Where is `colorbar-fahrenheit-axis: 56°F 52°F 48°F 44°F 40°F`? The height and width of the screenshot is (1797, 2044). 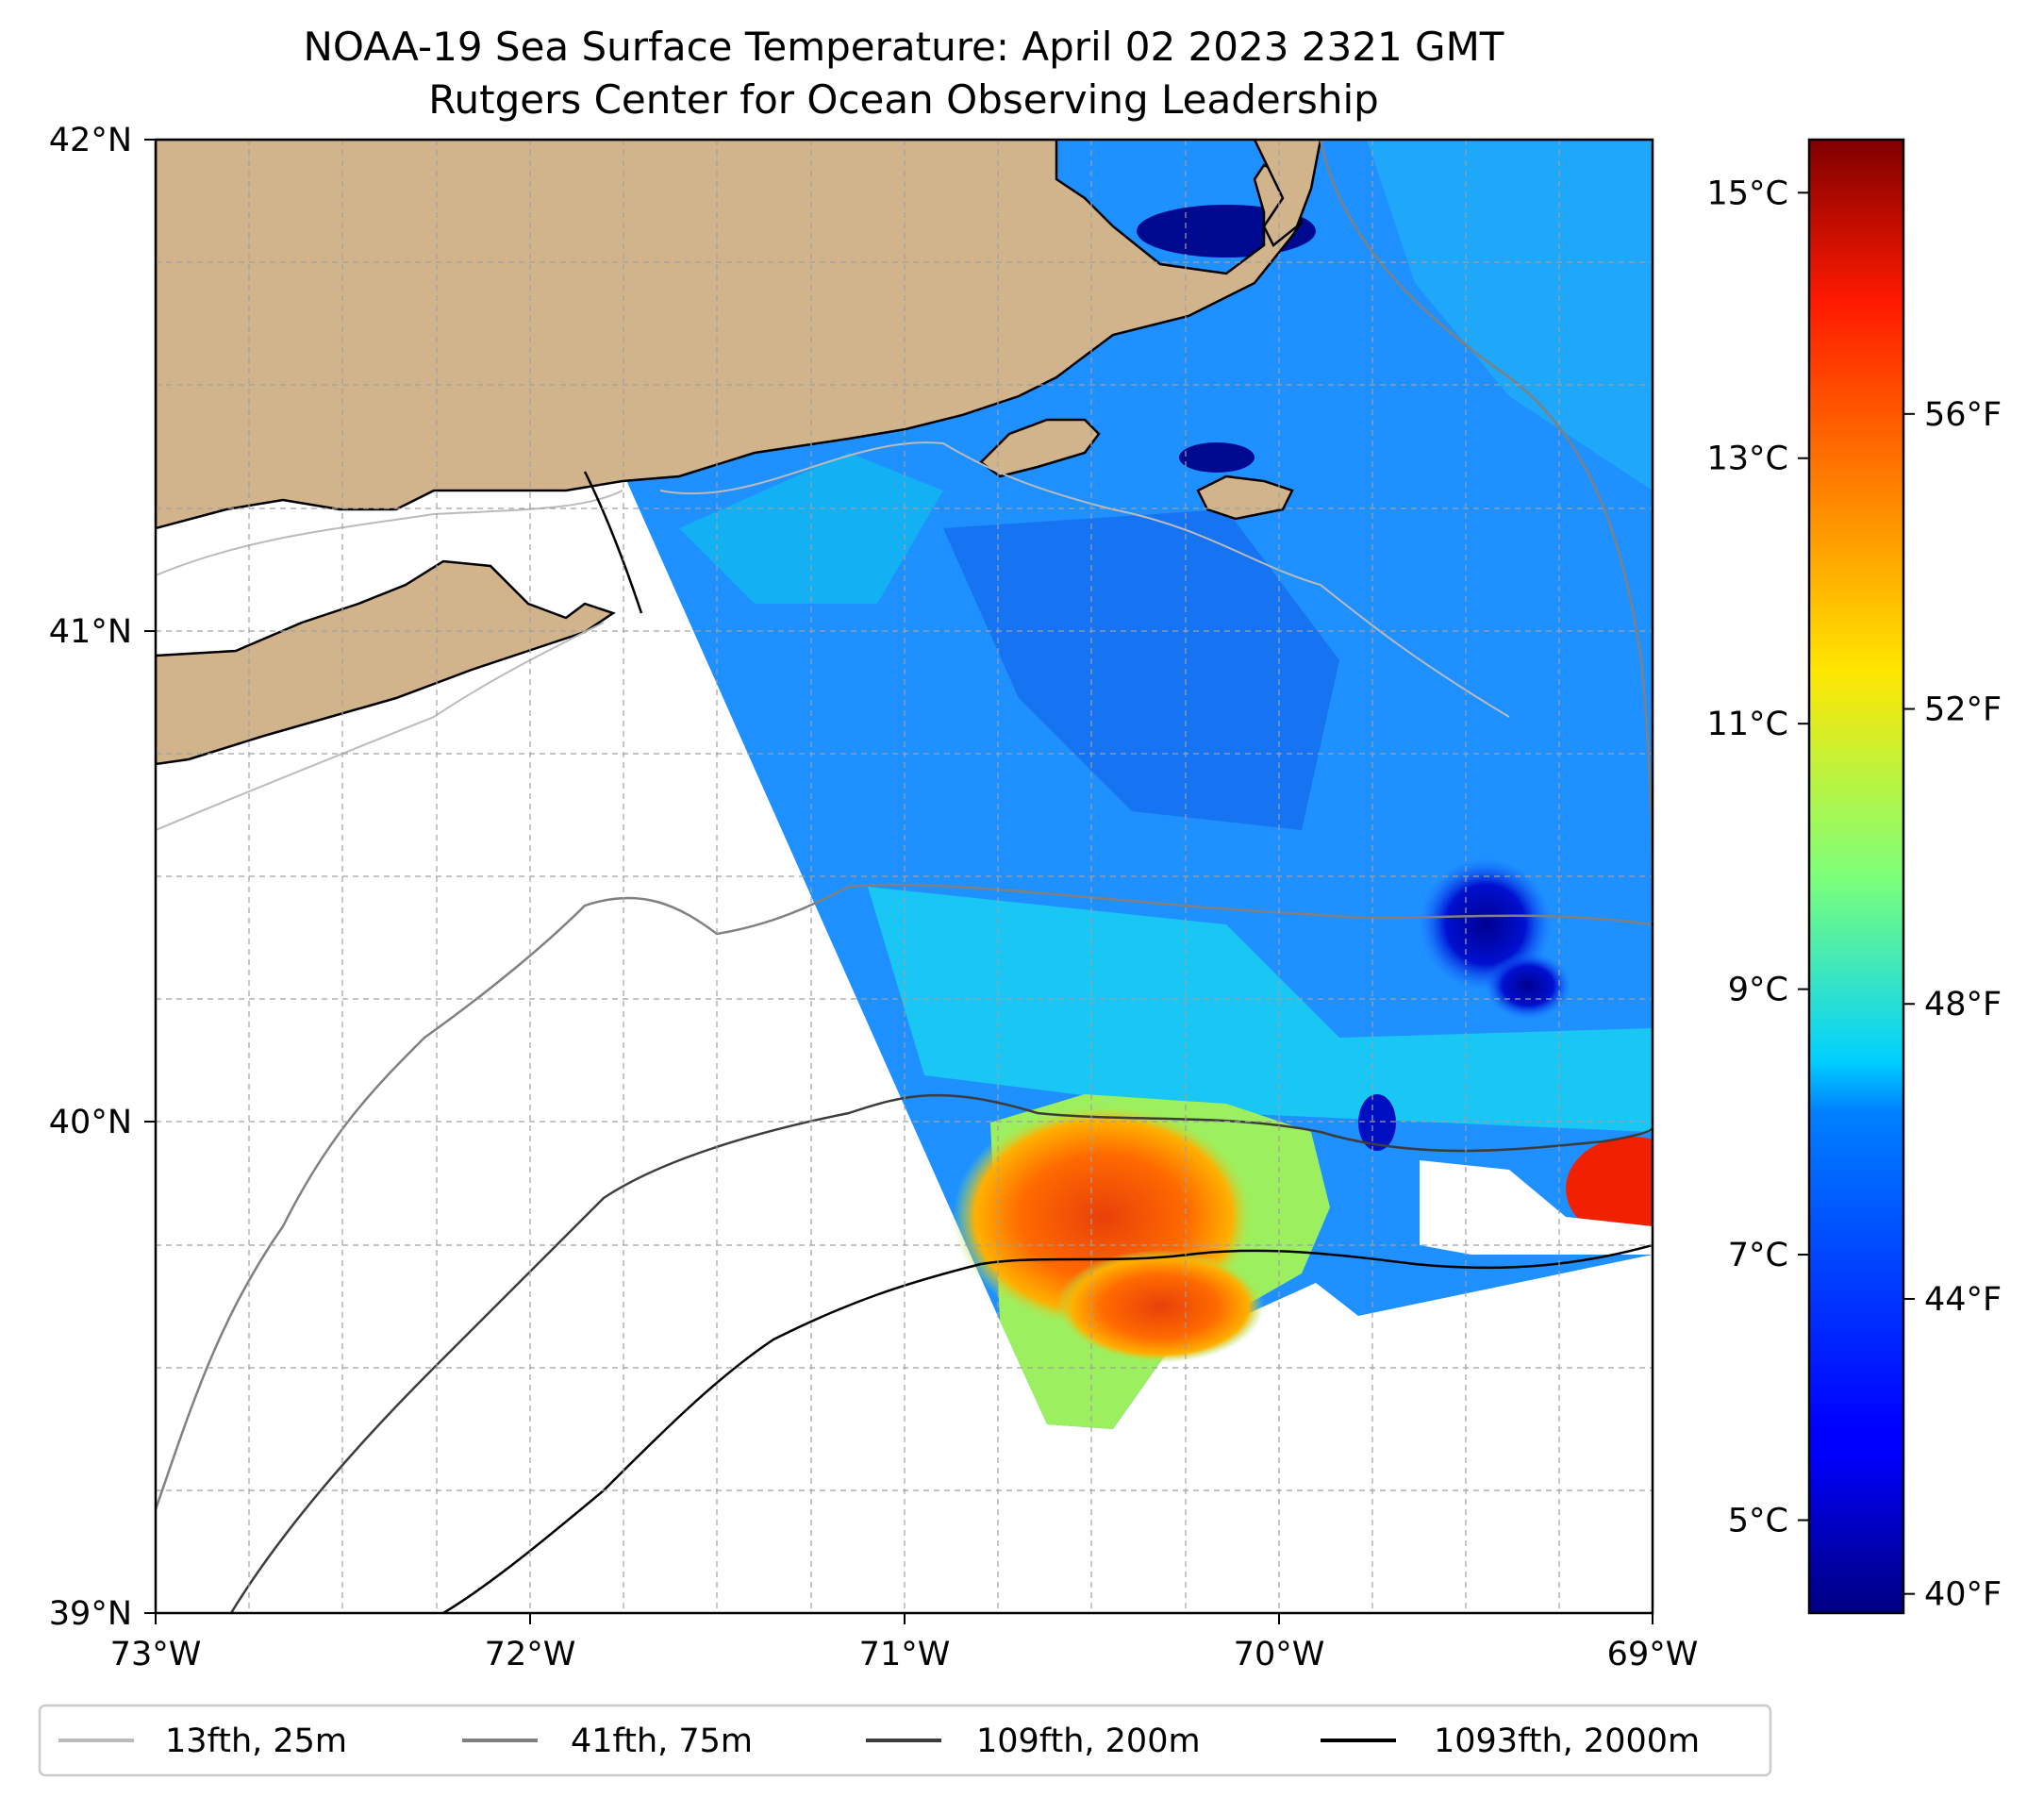 colorbar-fahrenheit-axis: 56°F 52°F 48°F 44°F 40°F is located at coordinates (1952, 1005).